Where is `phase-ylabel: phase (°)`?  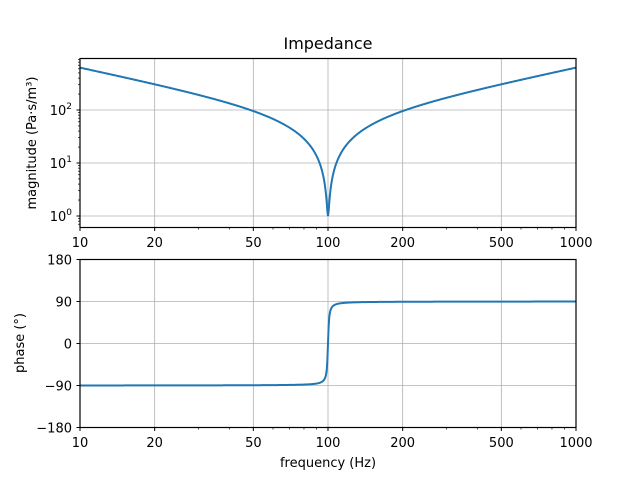 phase-ylabel: phase (°) is located at coordinates (20, 343).